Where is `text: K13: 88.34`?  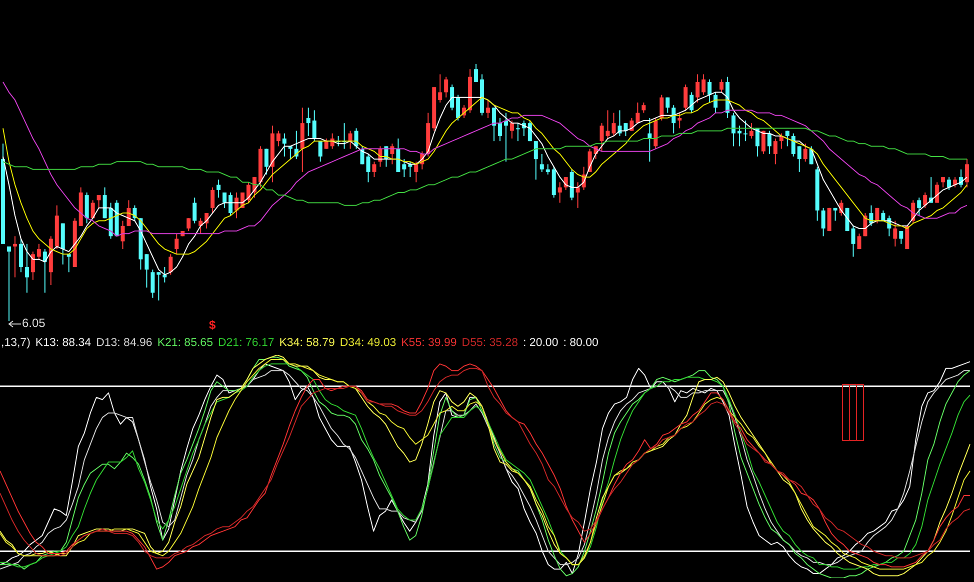 text: K13: 88.34 is located at coordinates (63, 343).